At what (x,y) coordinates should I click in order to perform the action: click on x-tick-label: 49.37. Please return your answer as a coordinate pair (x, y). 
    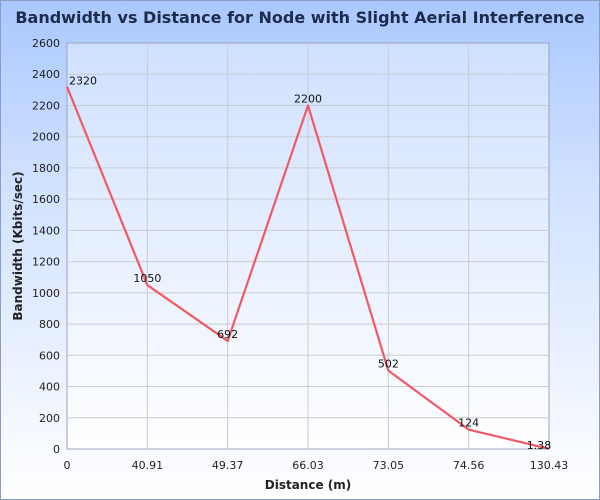
    Looking at the image, I should click on (228, 465).